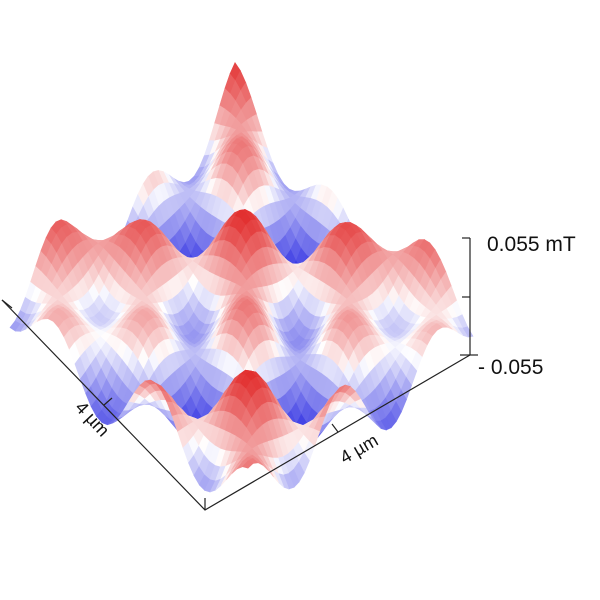 The height and width of the screenshot is (600, 600). What do you see at coordinates (510, 367) in the screenshot?
I see `z-axis-min-label: - 0.055` at bounding box center [510, 367].